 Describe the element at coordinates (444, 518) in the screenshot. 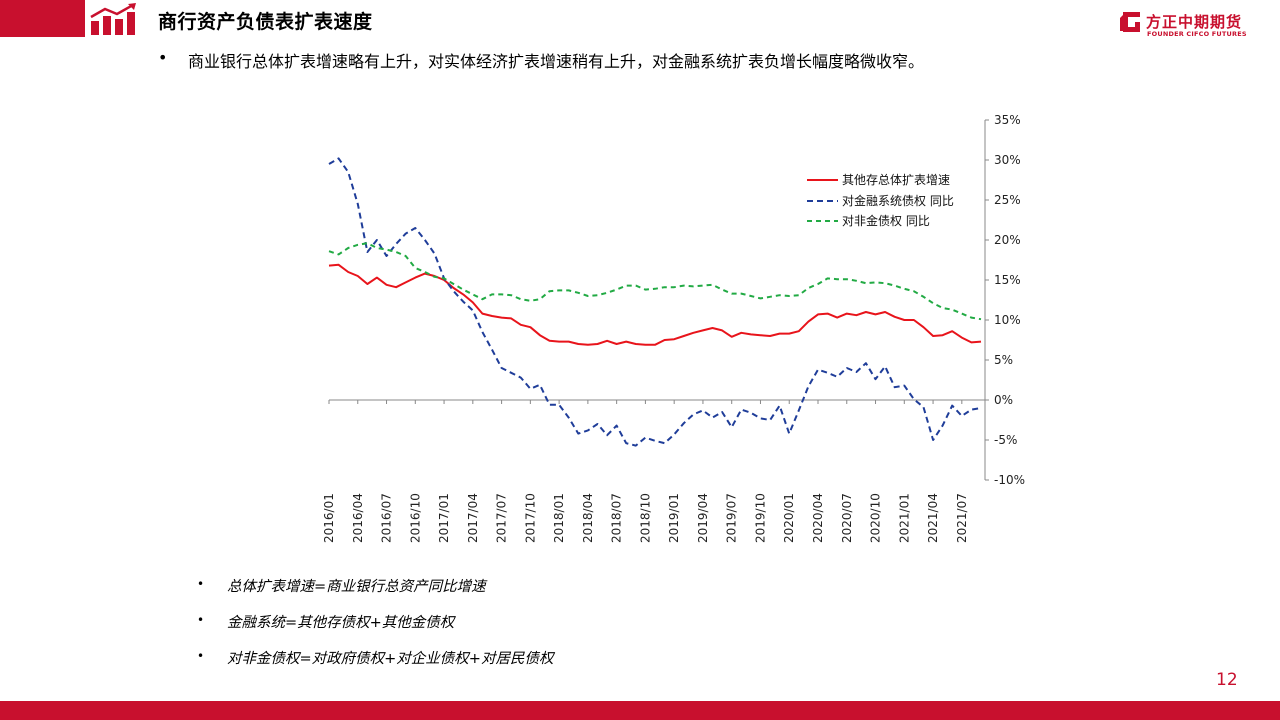

I see `x-tick-label: 2017/01` at that location.